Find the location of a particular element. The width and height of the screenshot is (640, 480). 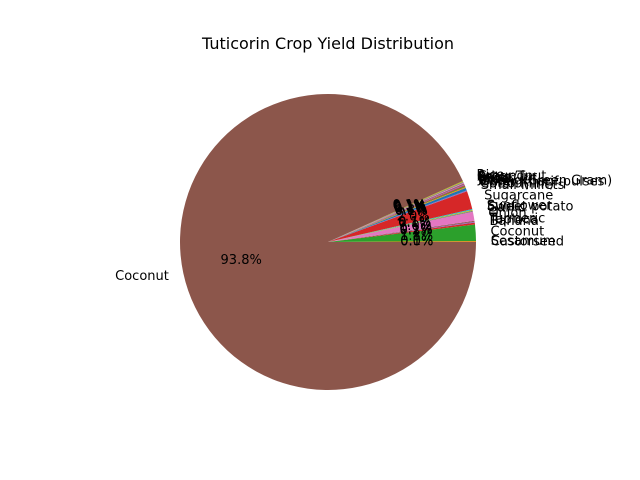

chart-title: Tuticorin Crop Yield Distribution is located at coordinates (327, 43).